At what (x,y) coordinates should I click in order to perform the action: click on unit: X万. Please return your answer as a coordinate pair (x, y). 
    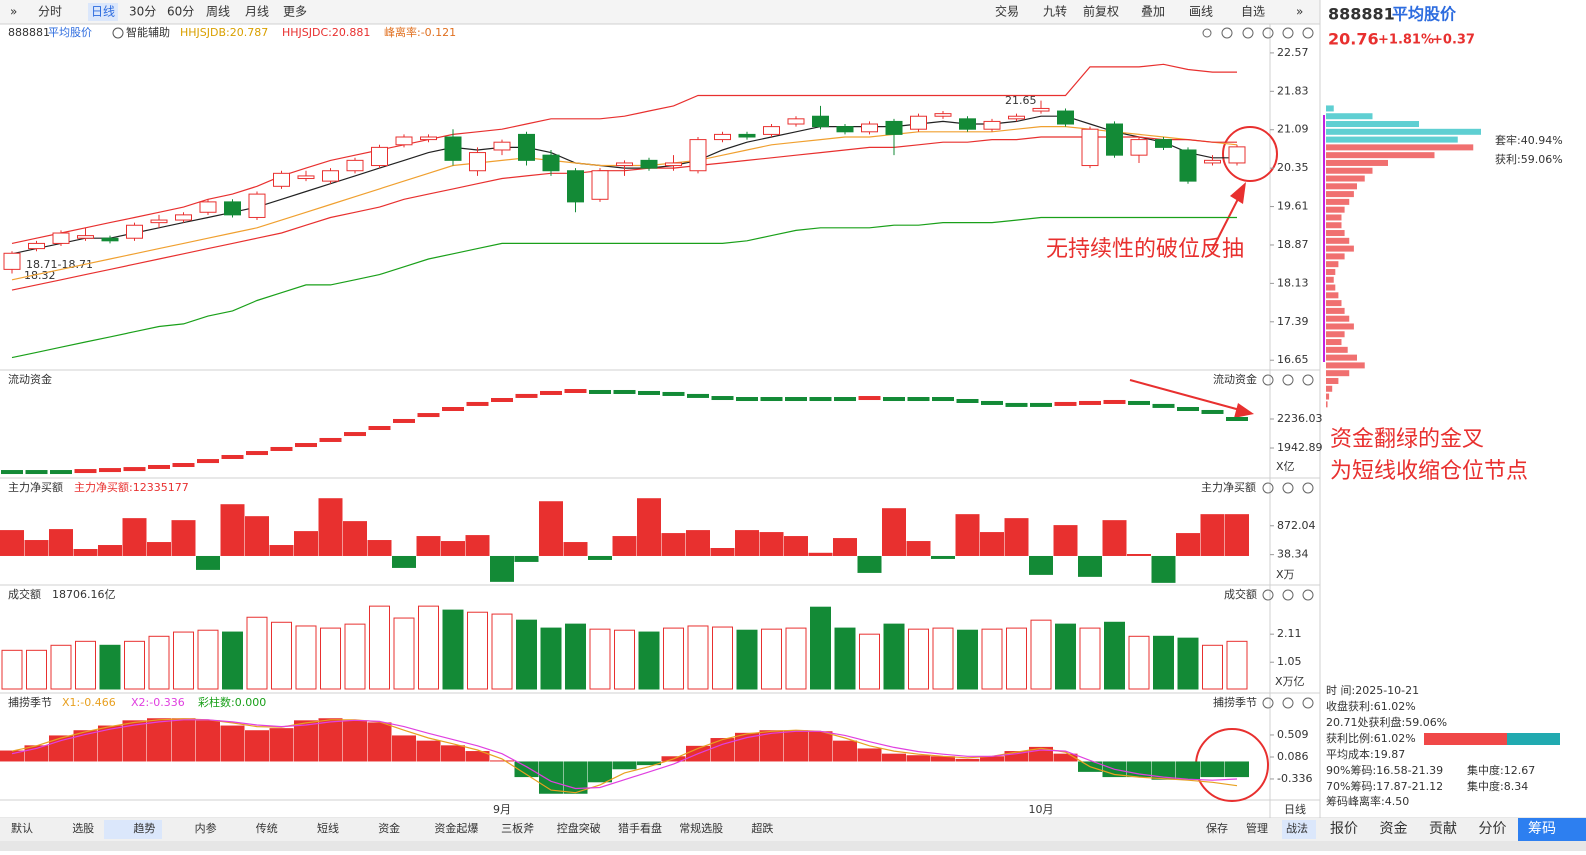
    Looking at the image, I should click on (1285, 574).